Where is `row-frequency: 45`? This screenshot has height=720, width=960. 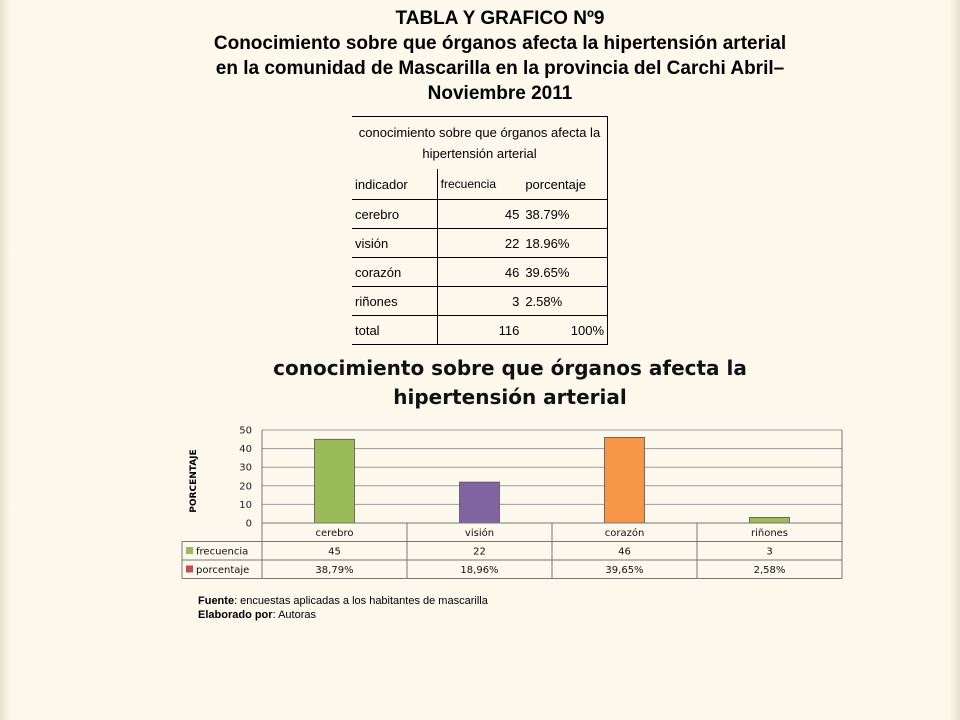 row-frequency: 45 is located at coordinates (480, 214).